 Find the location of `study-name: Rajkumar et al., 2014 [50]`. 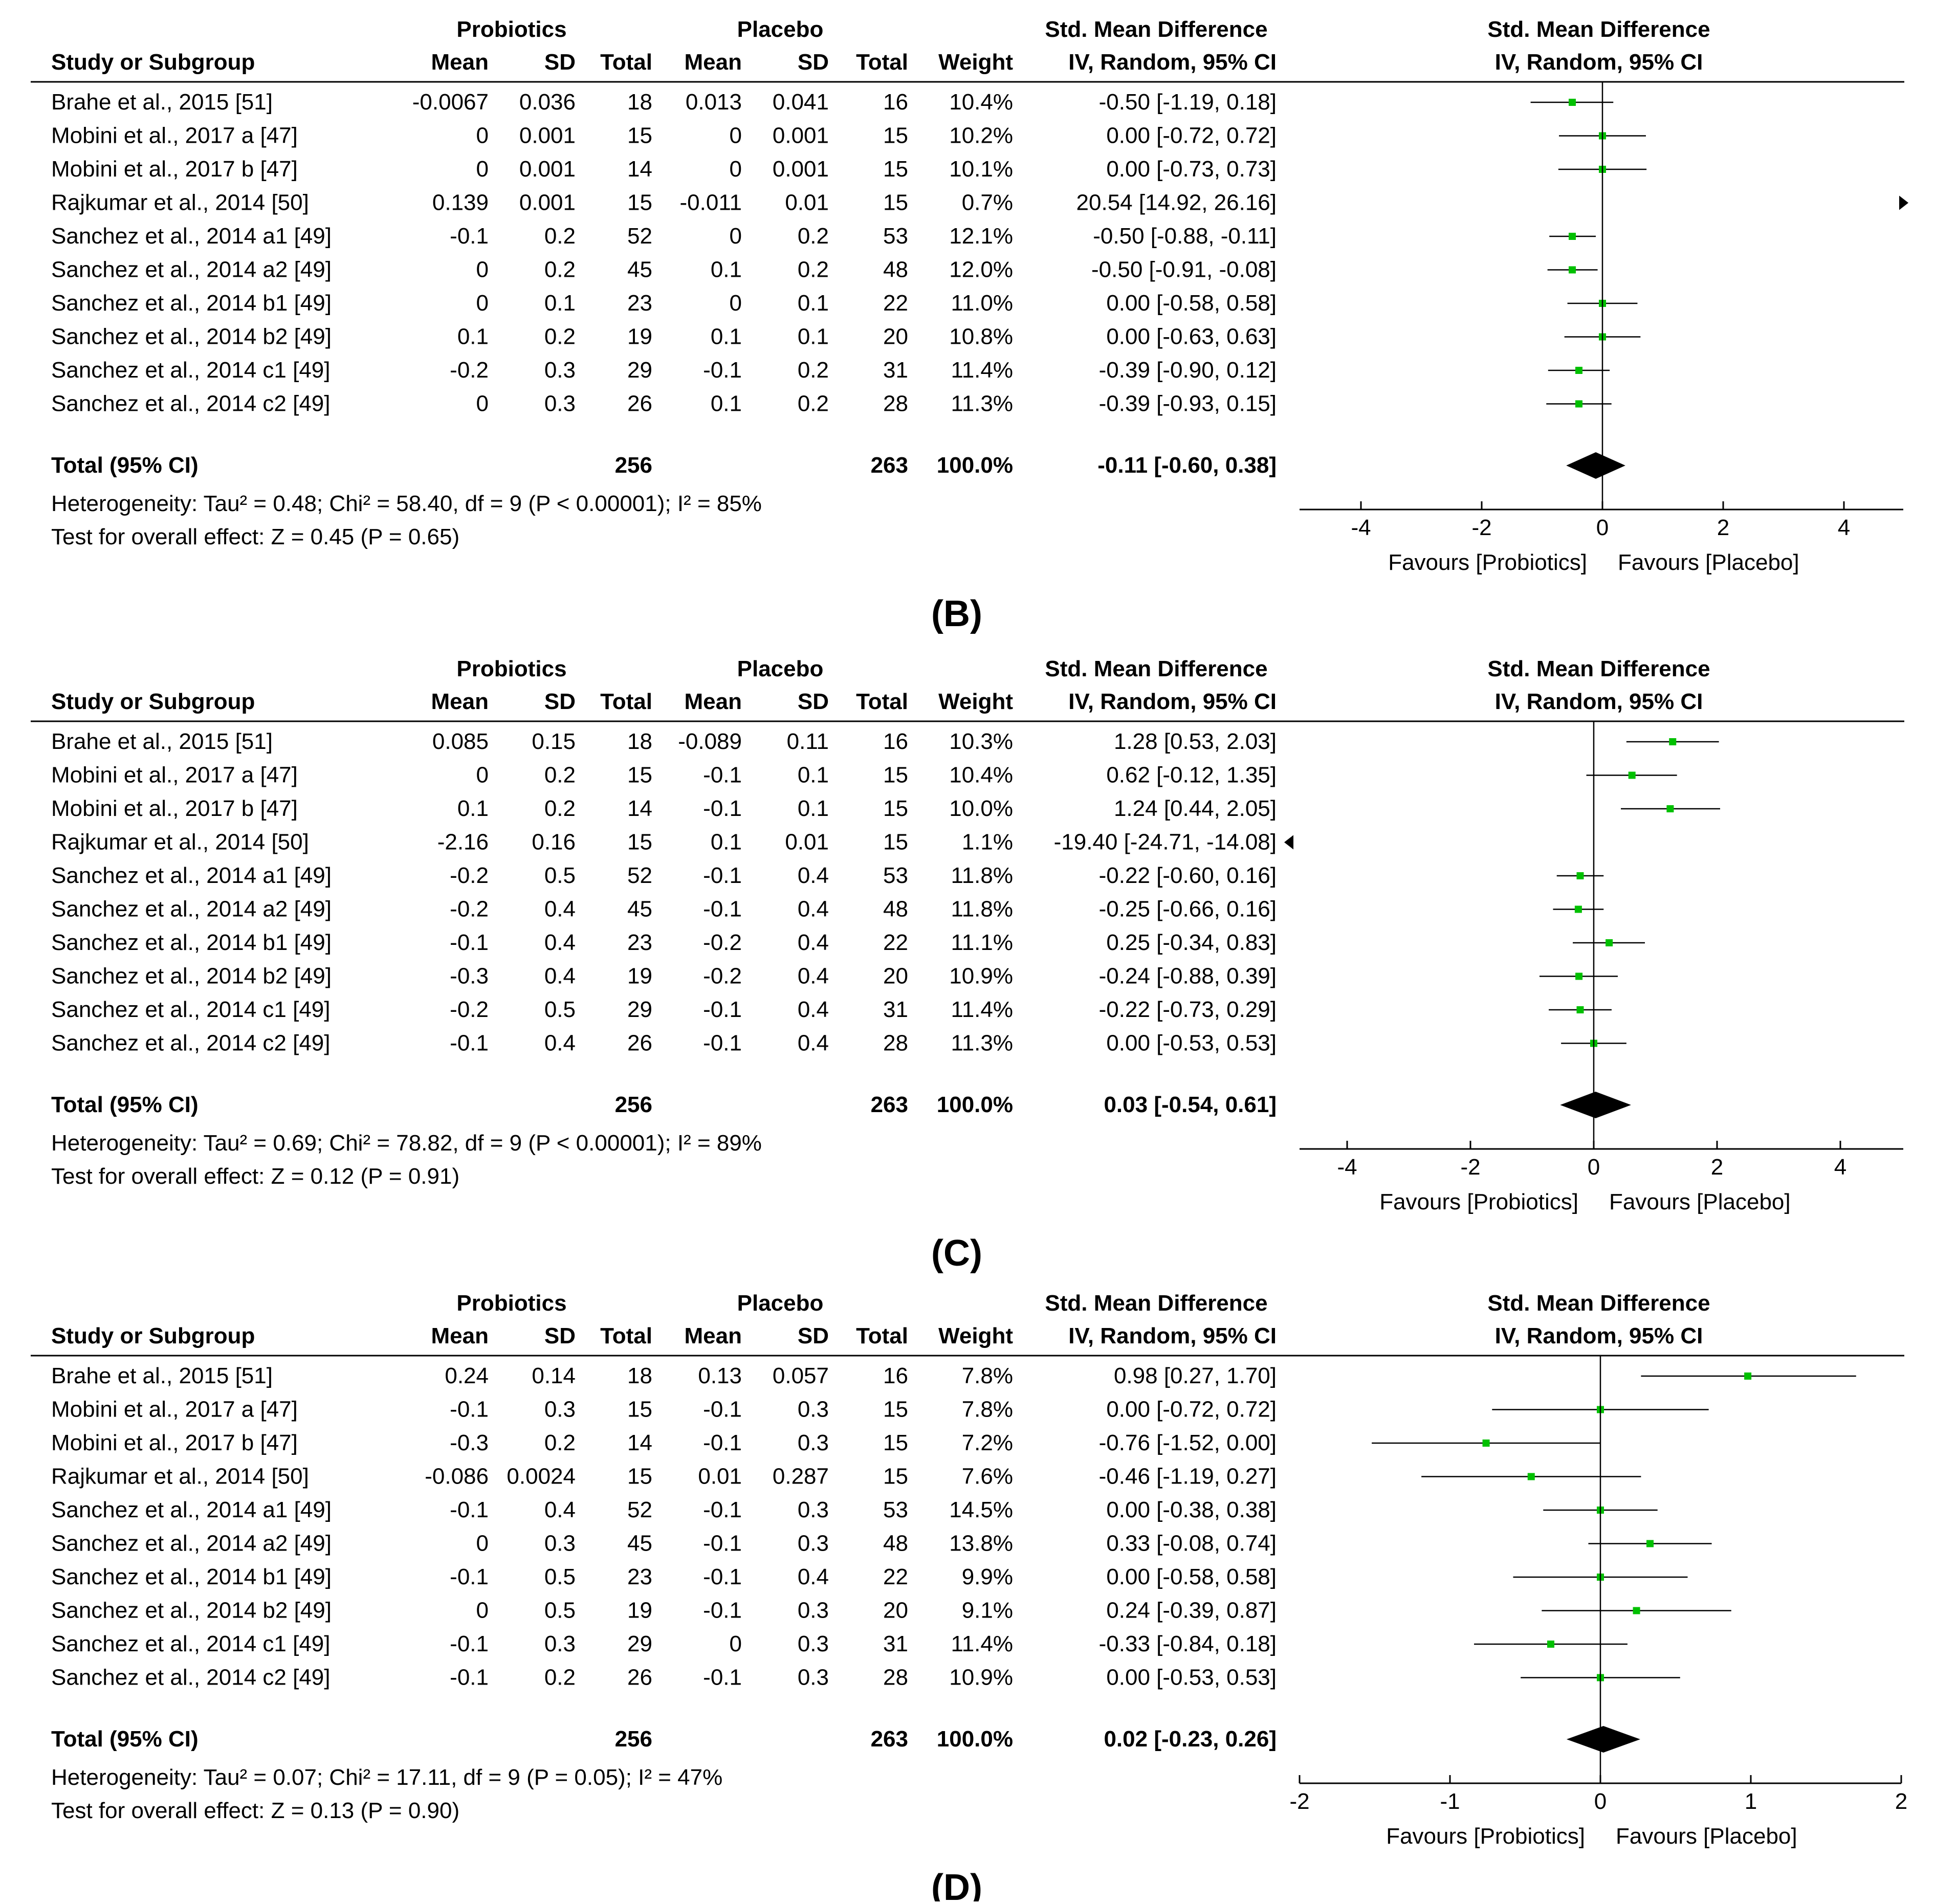

study-name: Rajkumar et al., 2014 [50] is located at coordinates (180, 1477).